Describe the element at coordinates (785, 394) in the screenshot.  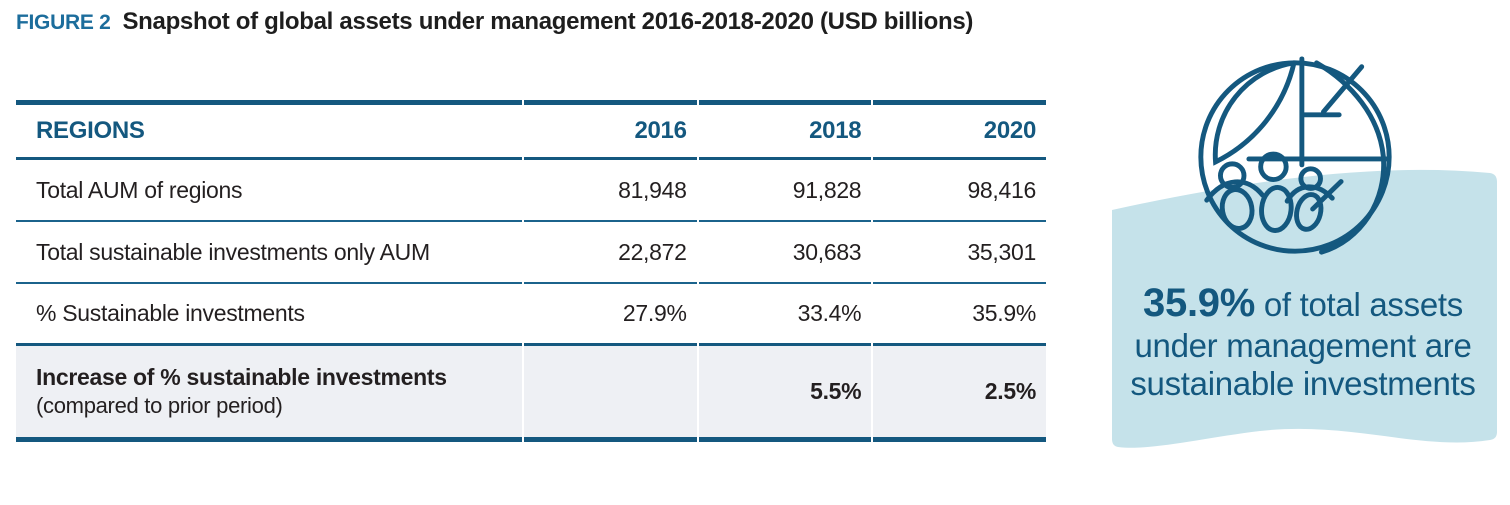
I see `cell-2018: 5.5%` at that location.